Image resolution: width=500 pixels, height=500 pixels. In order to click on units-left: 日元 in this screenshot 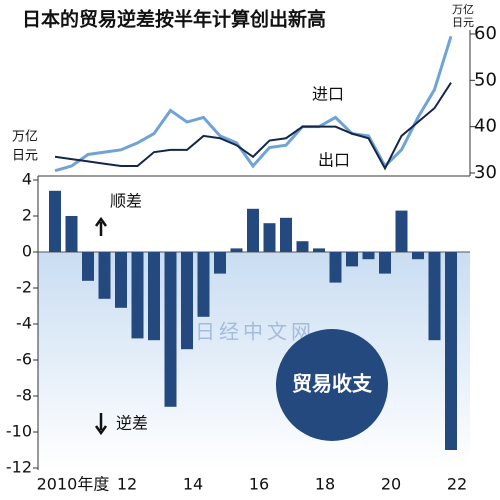, I will do `click(25, 156)`.